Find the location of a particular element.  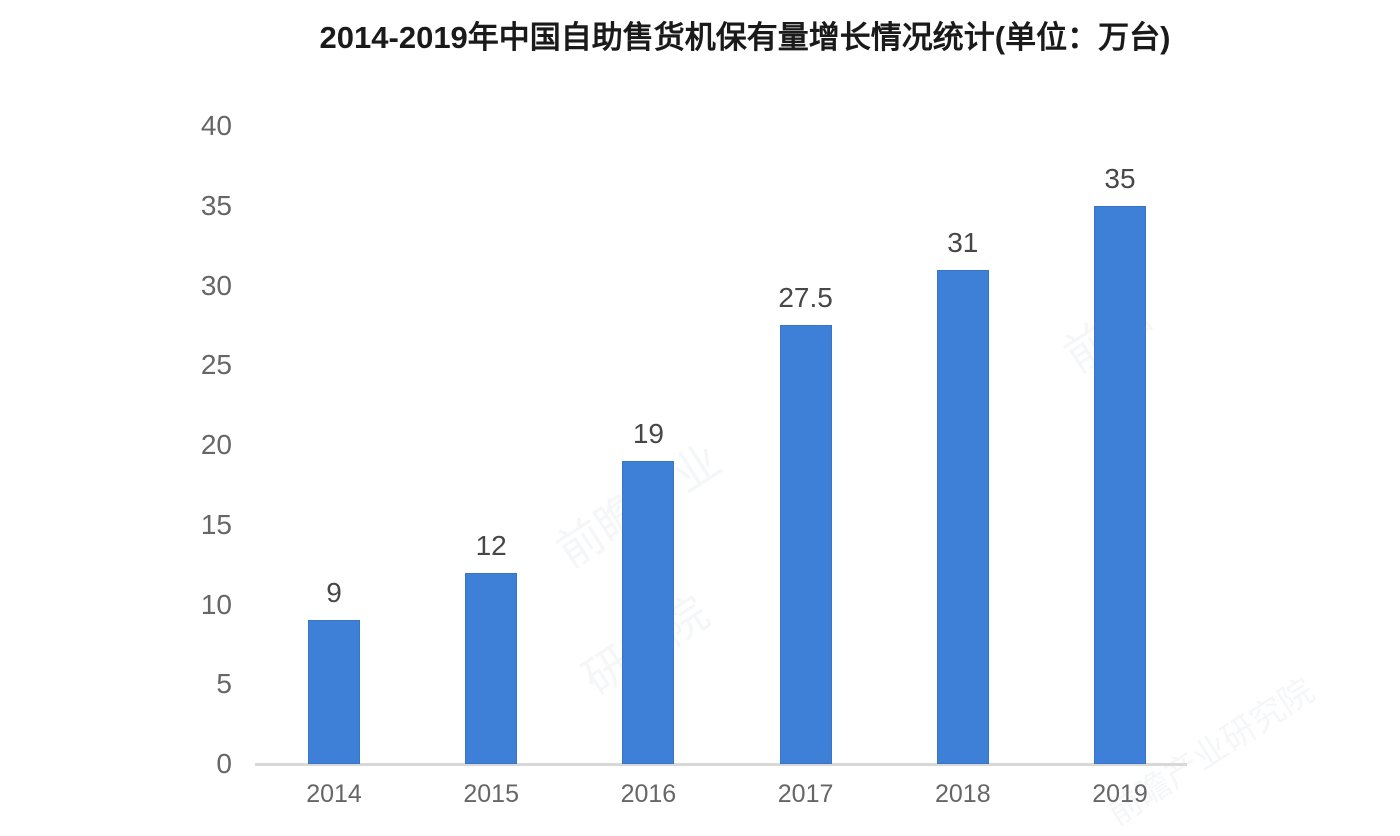

x-tick-label: 2016 is located at coordinates (648, 794).